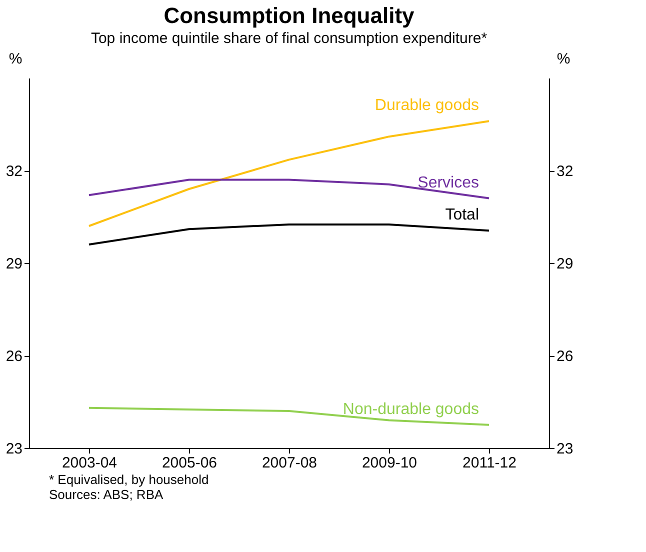  I want to click on y2-axis-title: %, so click(563, 59).